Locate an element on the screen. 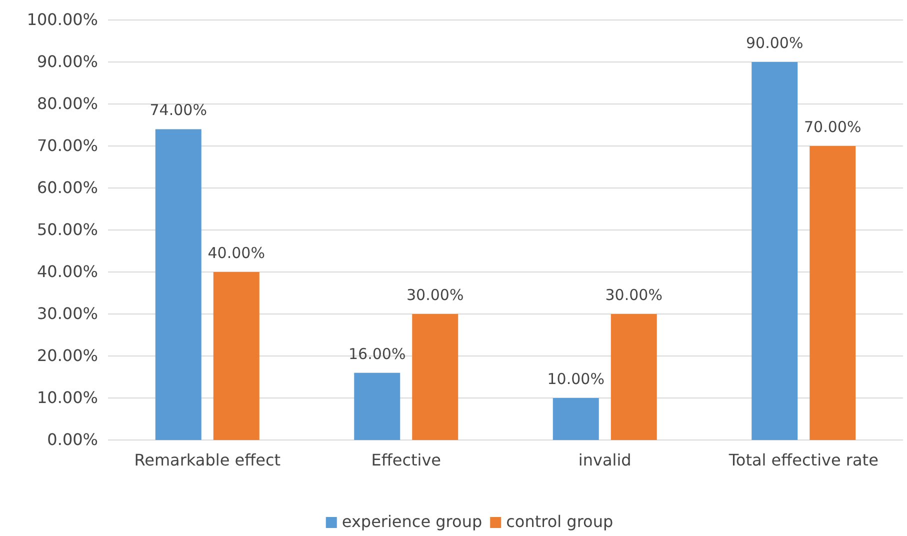 The width and height of the screenshot is (907, 536). data-label: 90.00% is located at coordinates (775, 43).